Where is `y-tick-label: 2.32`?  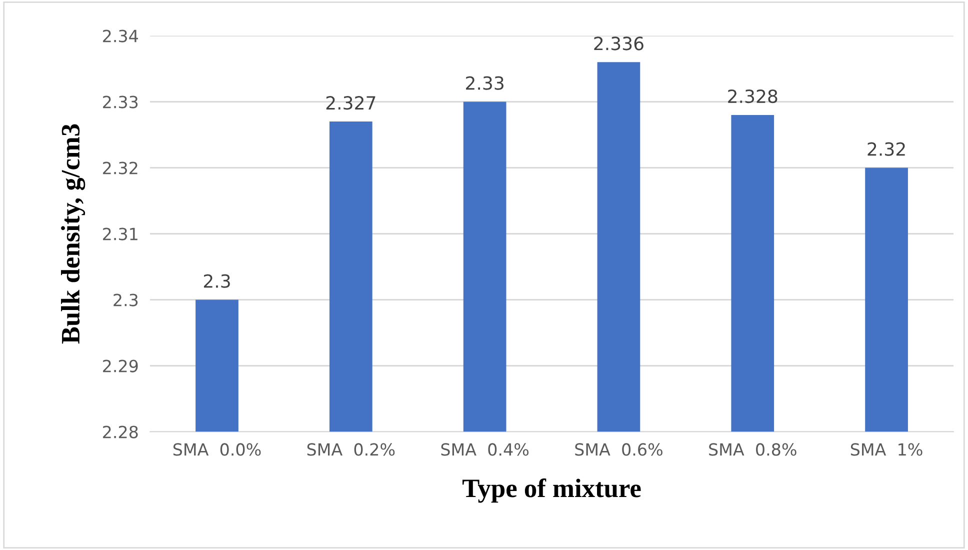 y-tick-label: 2.32 is located at coordinates (120, 168).